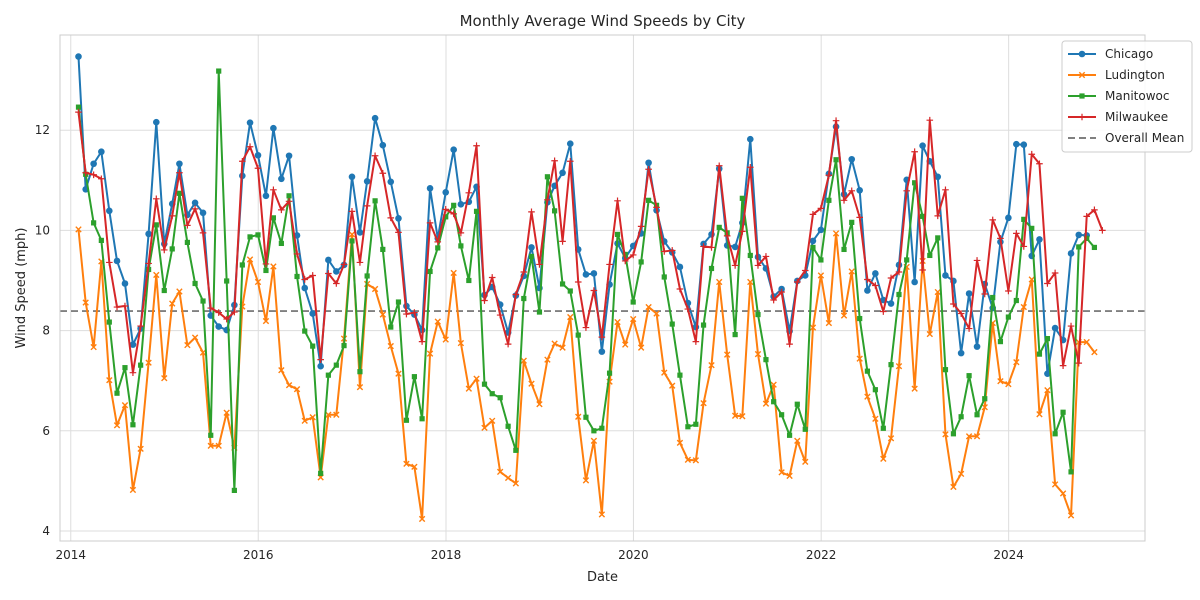 The height and width of the screenshot is (600, 1200). I want to click on legend-item: Chicago, so click(1110, 54).